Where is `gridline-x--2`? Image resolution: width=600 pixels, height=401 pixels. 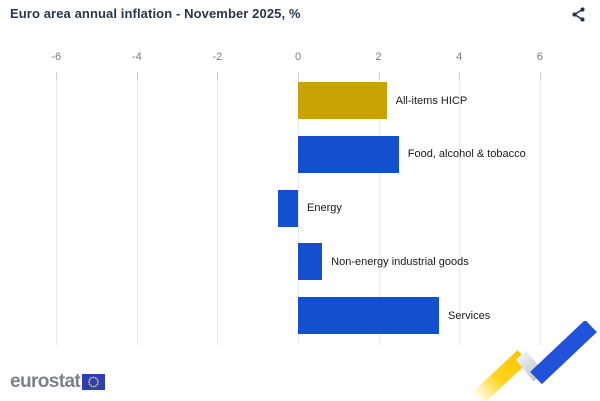
gridline-x--2 is located at coordinates (218, 208).